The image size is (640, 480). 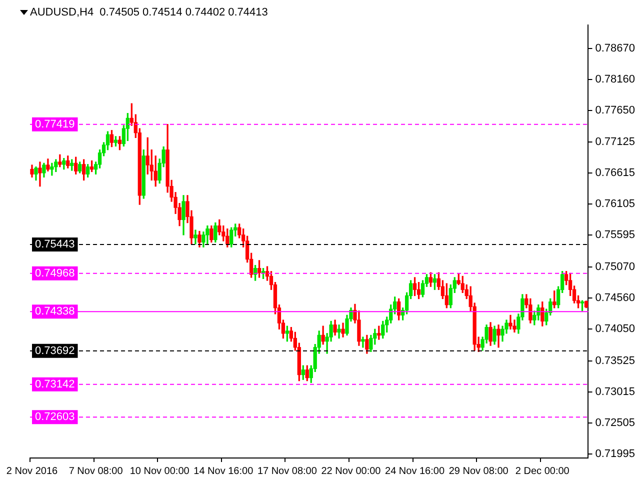 What do you see at coordinates (55, 384) in the screenshot?
I see `ref-line-label: 0.73142` at bounding box center [55, 384].